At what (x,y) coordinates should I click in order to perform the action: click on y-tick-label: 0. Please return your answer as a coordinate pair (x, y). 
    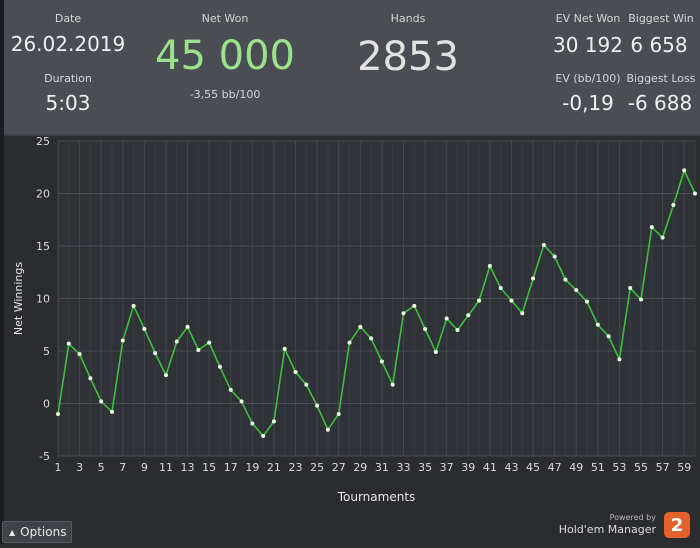
    Looking at the image, I should click on (46, 404).